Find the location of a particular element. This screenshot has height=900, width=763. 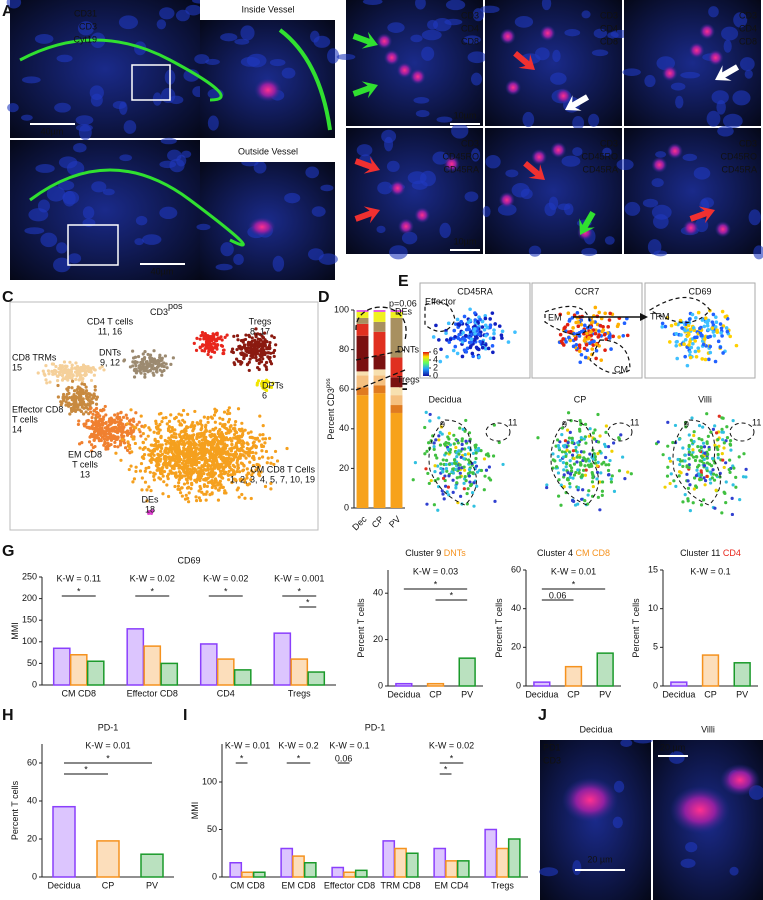

cell is located at coordinates (405, 70).